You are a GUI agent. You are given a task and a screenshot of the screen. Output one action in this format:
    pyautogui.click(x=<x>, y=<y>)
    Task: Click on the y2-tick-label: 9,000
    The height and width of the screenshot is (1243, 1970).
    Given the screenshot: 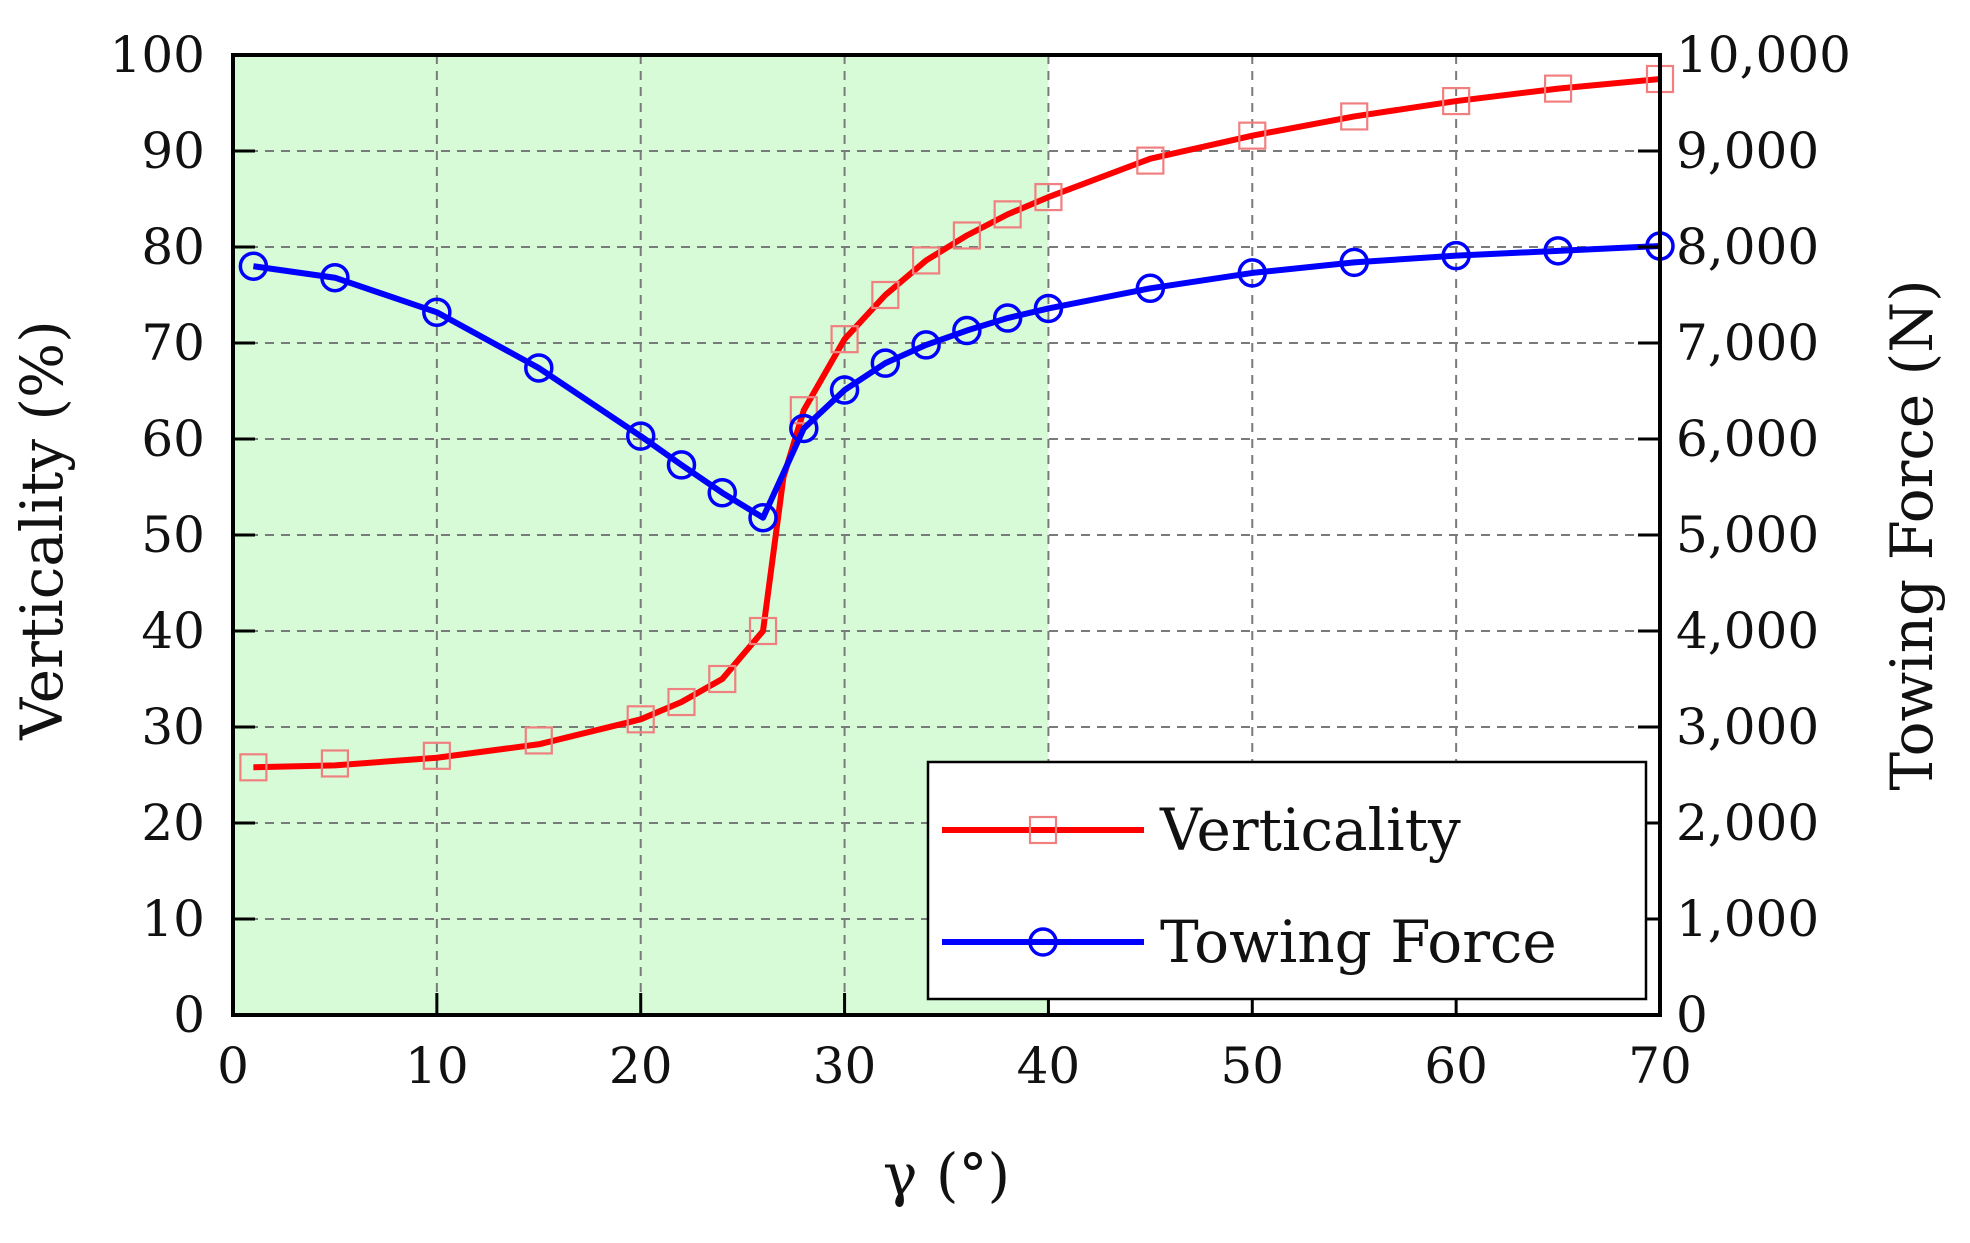 What is the action you would take?
    pyautogui.click(x=1747, y=151)
    